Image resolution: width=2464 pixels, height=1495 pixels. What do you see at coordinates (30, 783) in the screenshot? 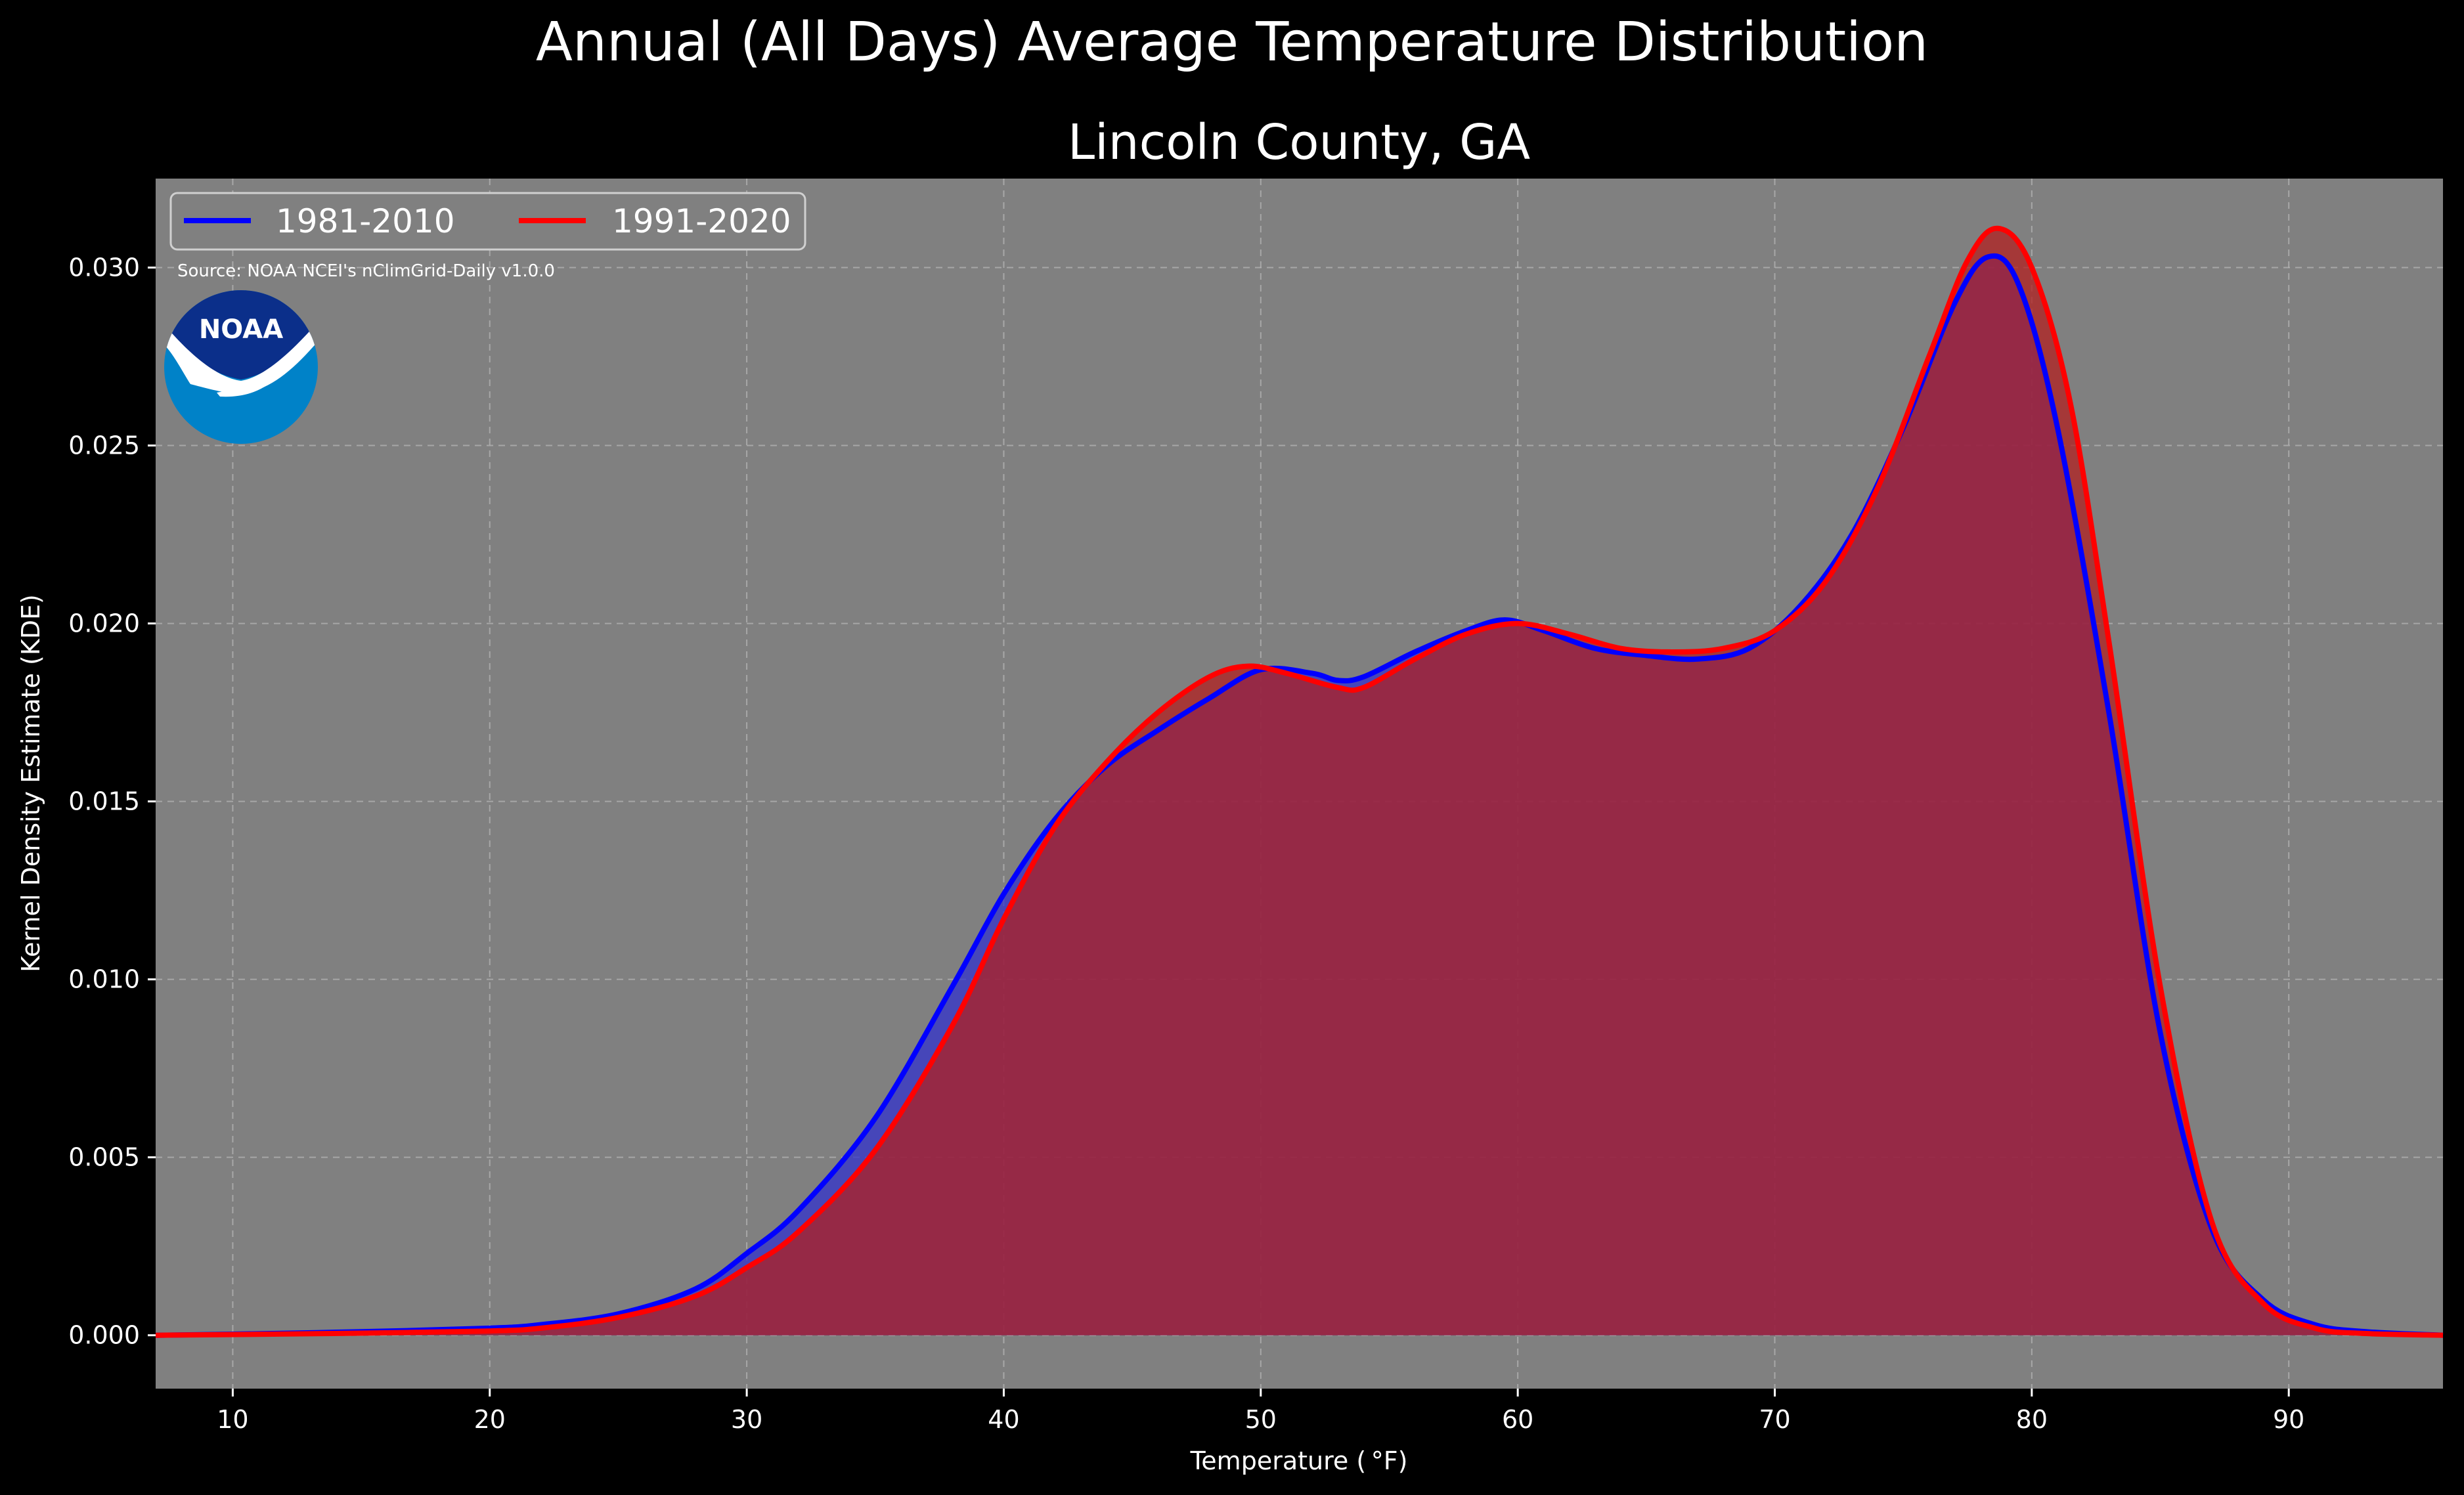
I see `y-axis-label: Kernel Density Estimate (KDE)` at bounding box center [30, 783].